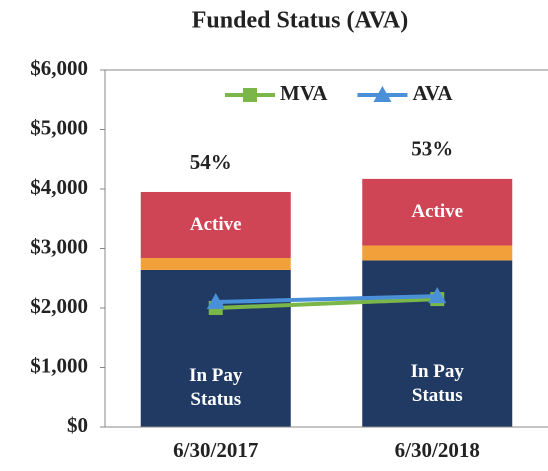 This screenshot has width=548, height=471. What do you see at coordinates (437, 450) in the screenshot?
I see `x-tick-label: 6/30/2018` at bounding box center [437, 450].